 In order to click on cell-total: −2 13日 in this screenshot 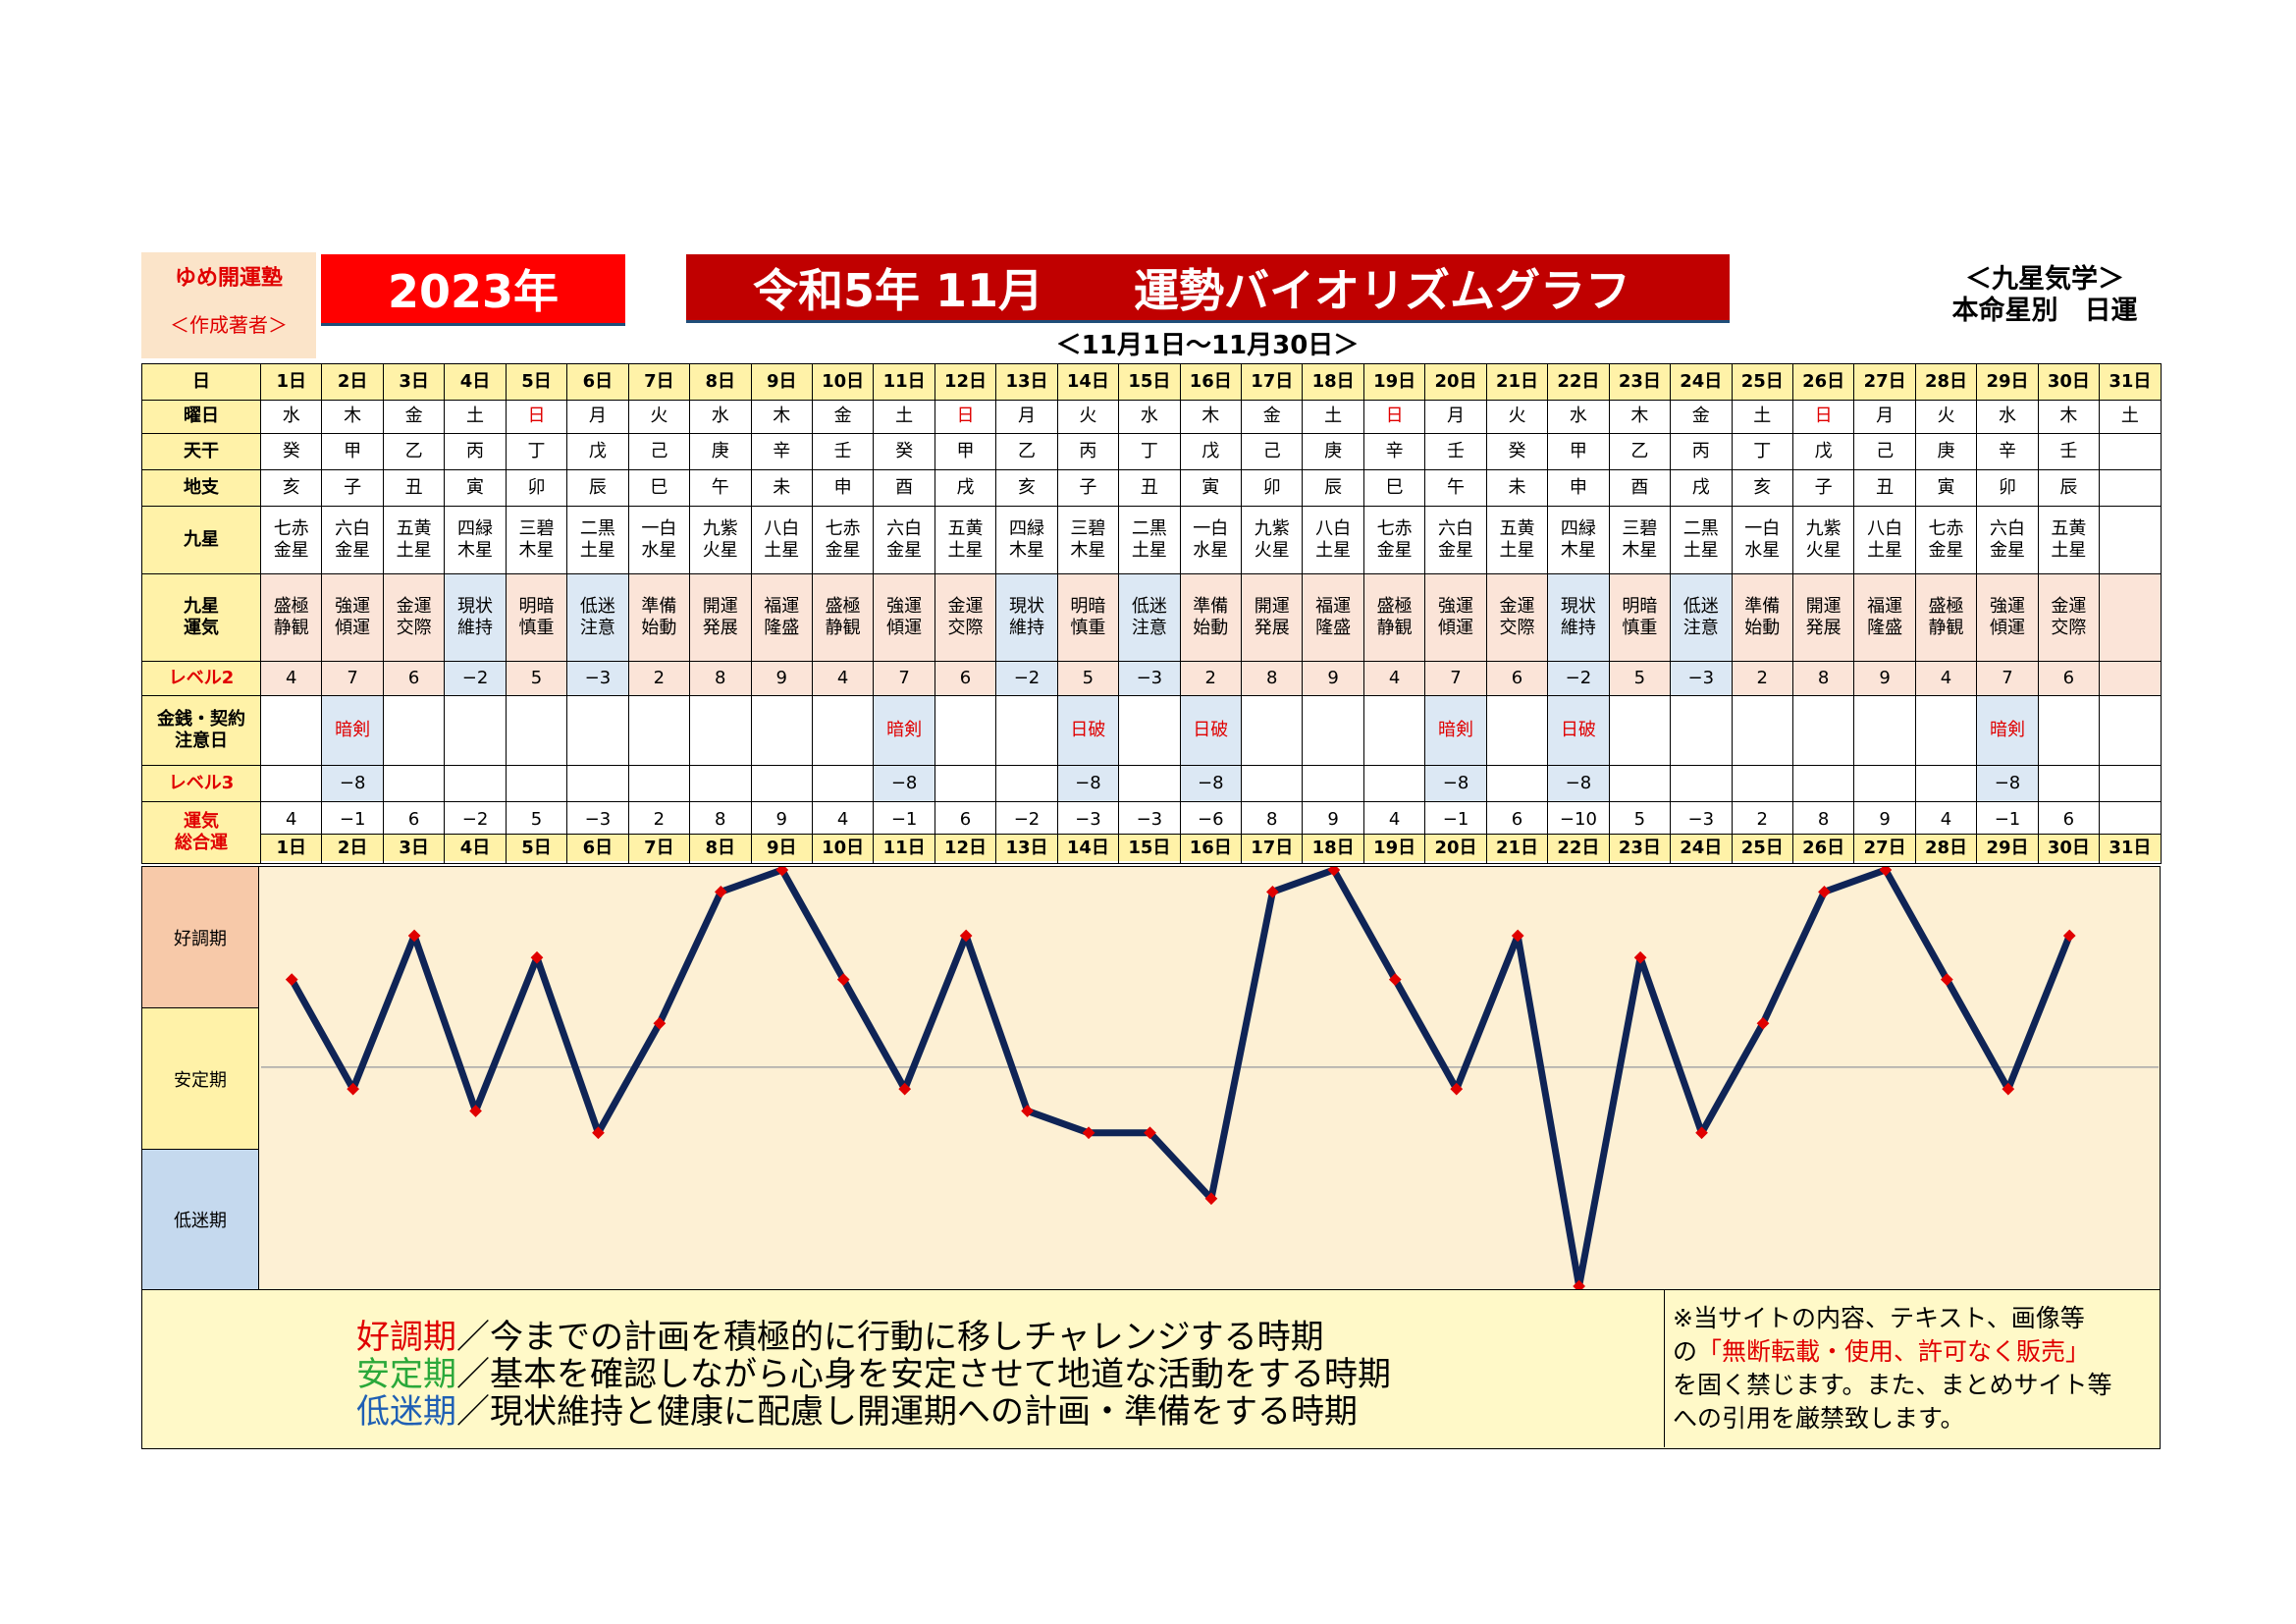, I will do `click(1027, 832)`.